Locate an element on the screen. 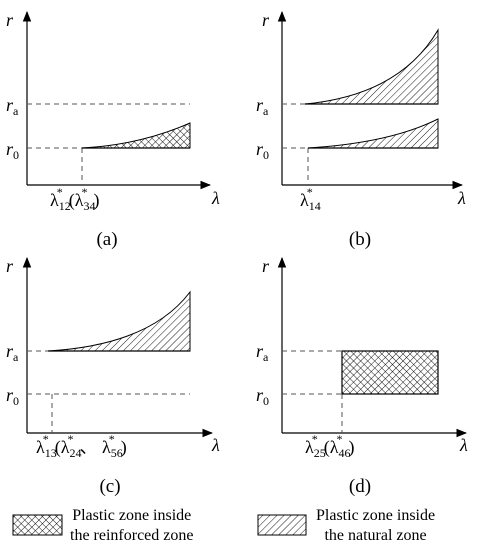 Image resolution: width=477 pixels, height=550 pixels. legend is located at coordinates (159, 525).